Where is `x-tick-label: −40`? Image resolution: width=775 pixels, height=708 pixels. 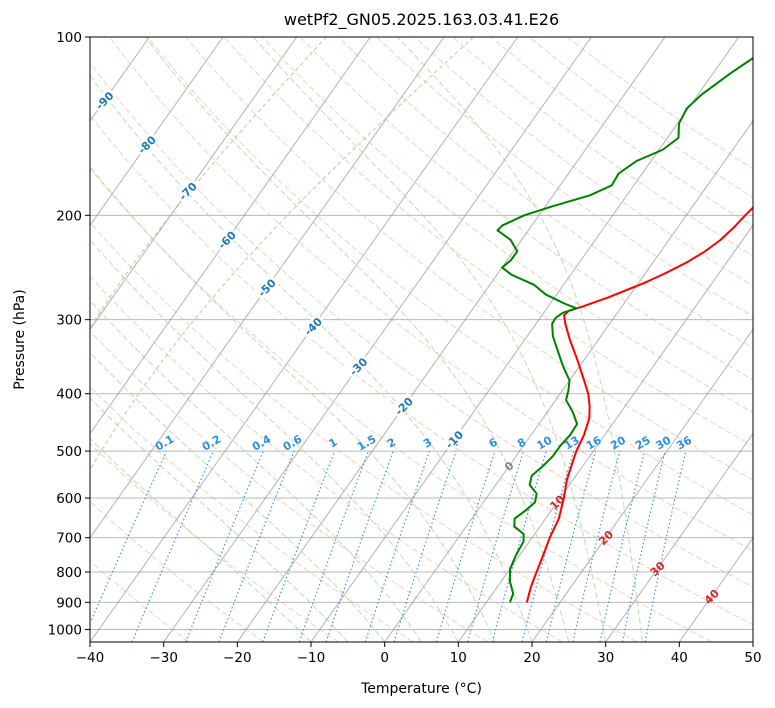
x-tick-label: −40 is located at coordinates (90, 658).